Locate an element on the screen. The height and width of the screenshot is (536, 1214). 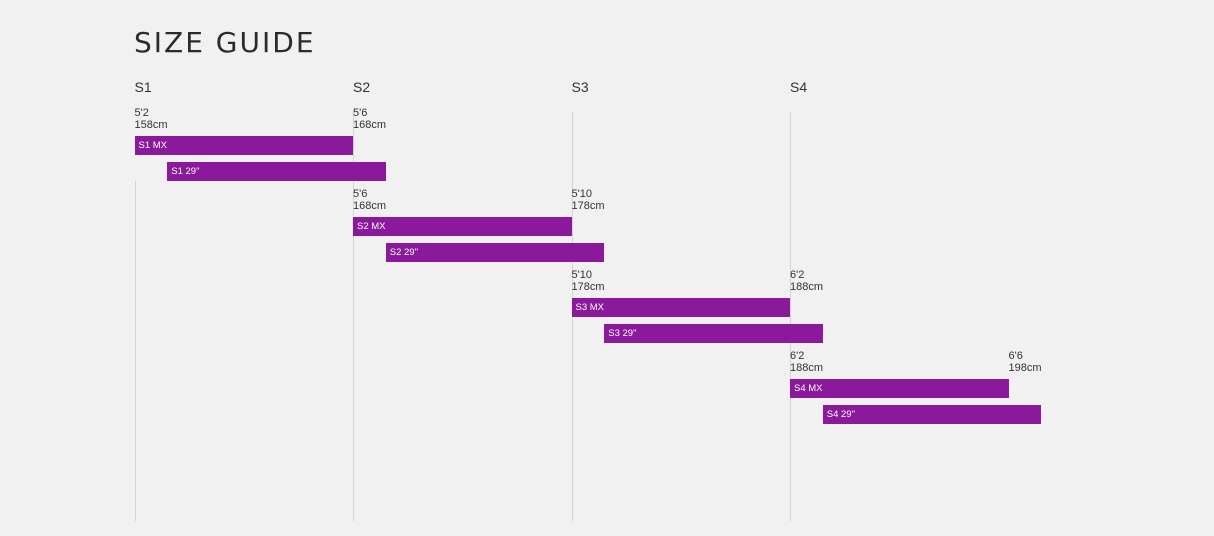
column-header-s1: S1 is located at coordinates (143, 87).